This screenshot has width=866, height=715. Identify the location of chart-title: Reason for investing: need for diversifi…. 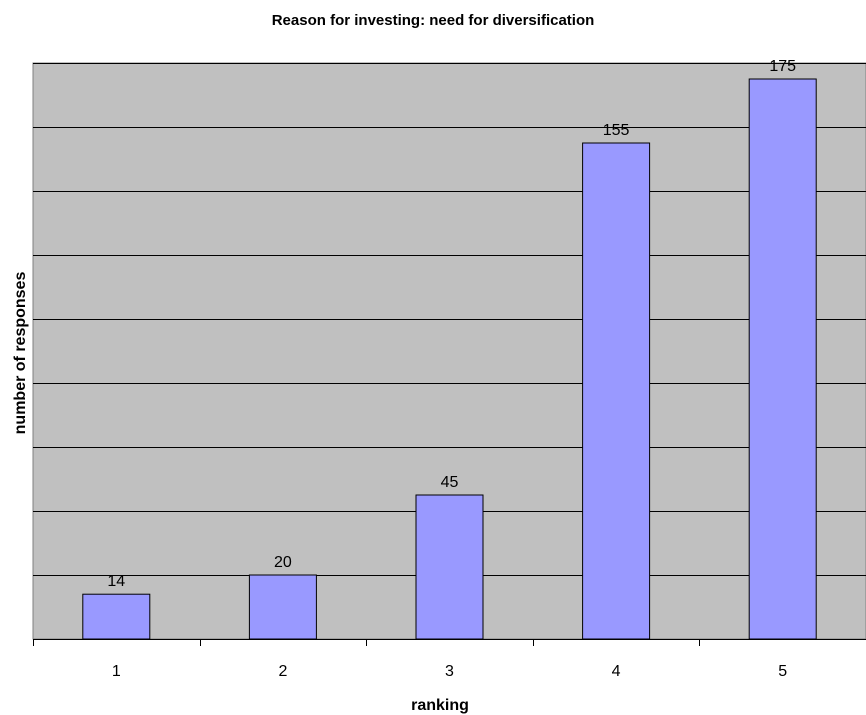
(433, 20).